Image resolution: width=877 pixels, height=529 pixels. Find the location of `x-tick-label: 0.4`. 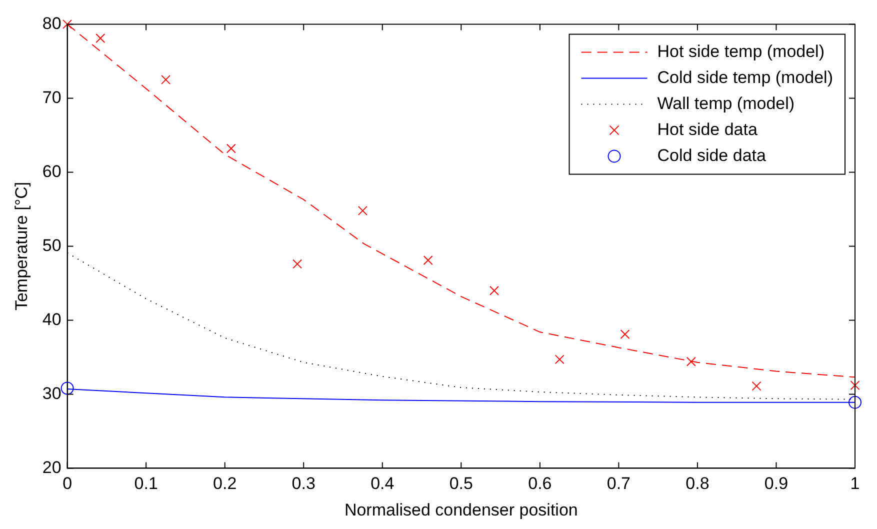

x-tick-label: 0.4 is located at coordinates (382, 484).